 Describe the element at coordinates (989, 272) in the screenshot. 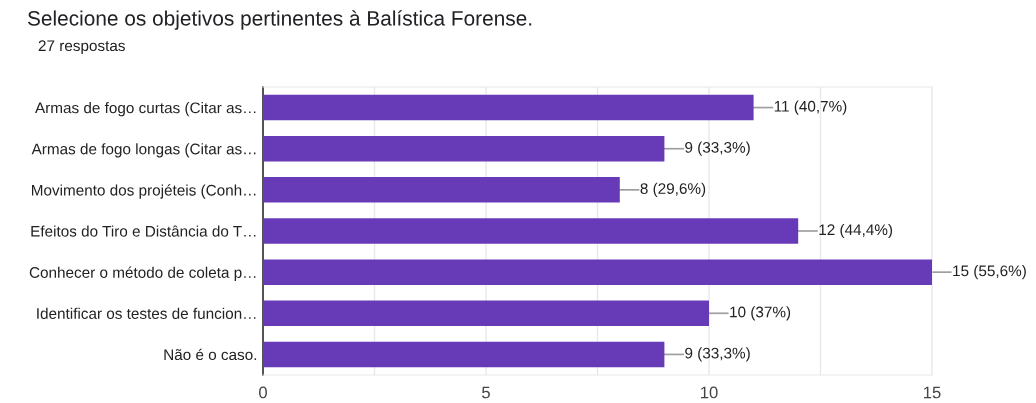

I see `data-label: 15 (55,6%)` at that location.